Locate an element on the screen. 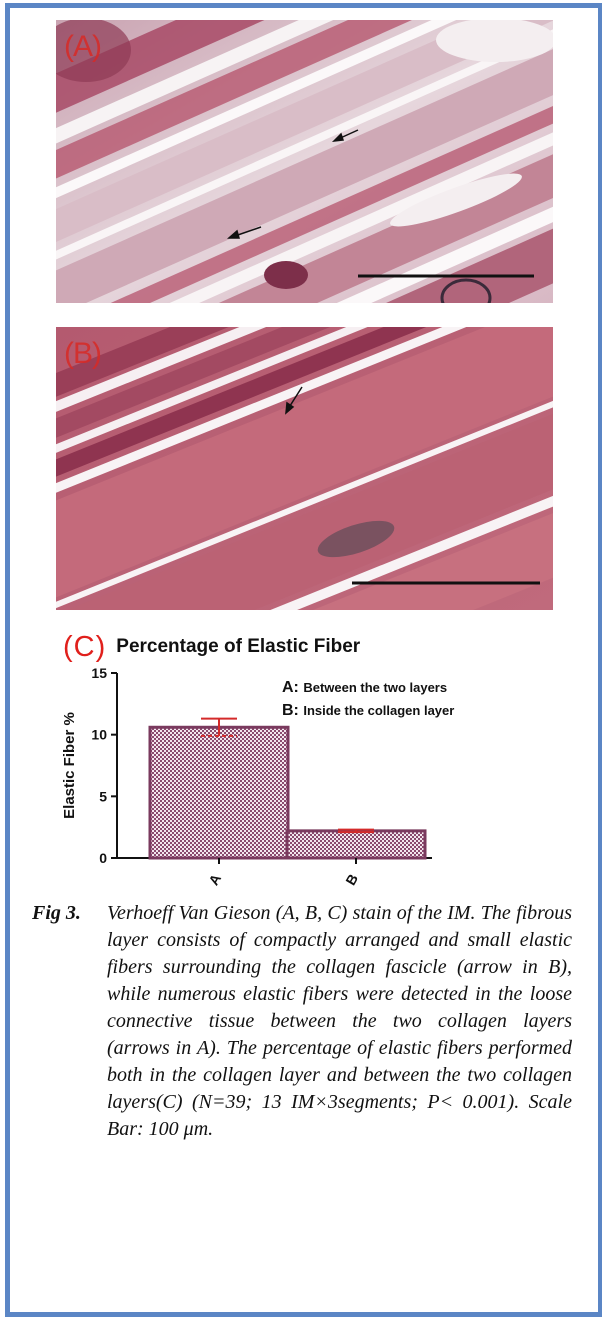  y-tick-label: 10 is located at coordinates (99, 735).